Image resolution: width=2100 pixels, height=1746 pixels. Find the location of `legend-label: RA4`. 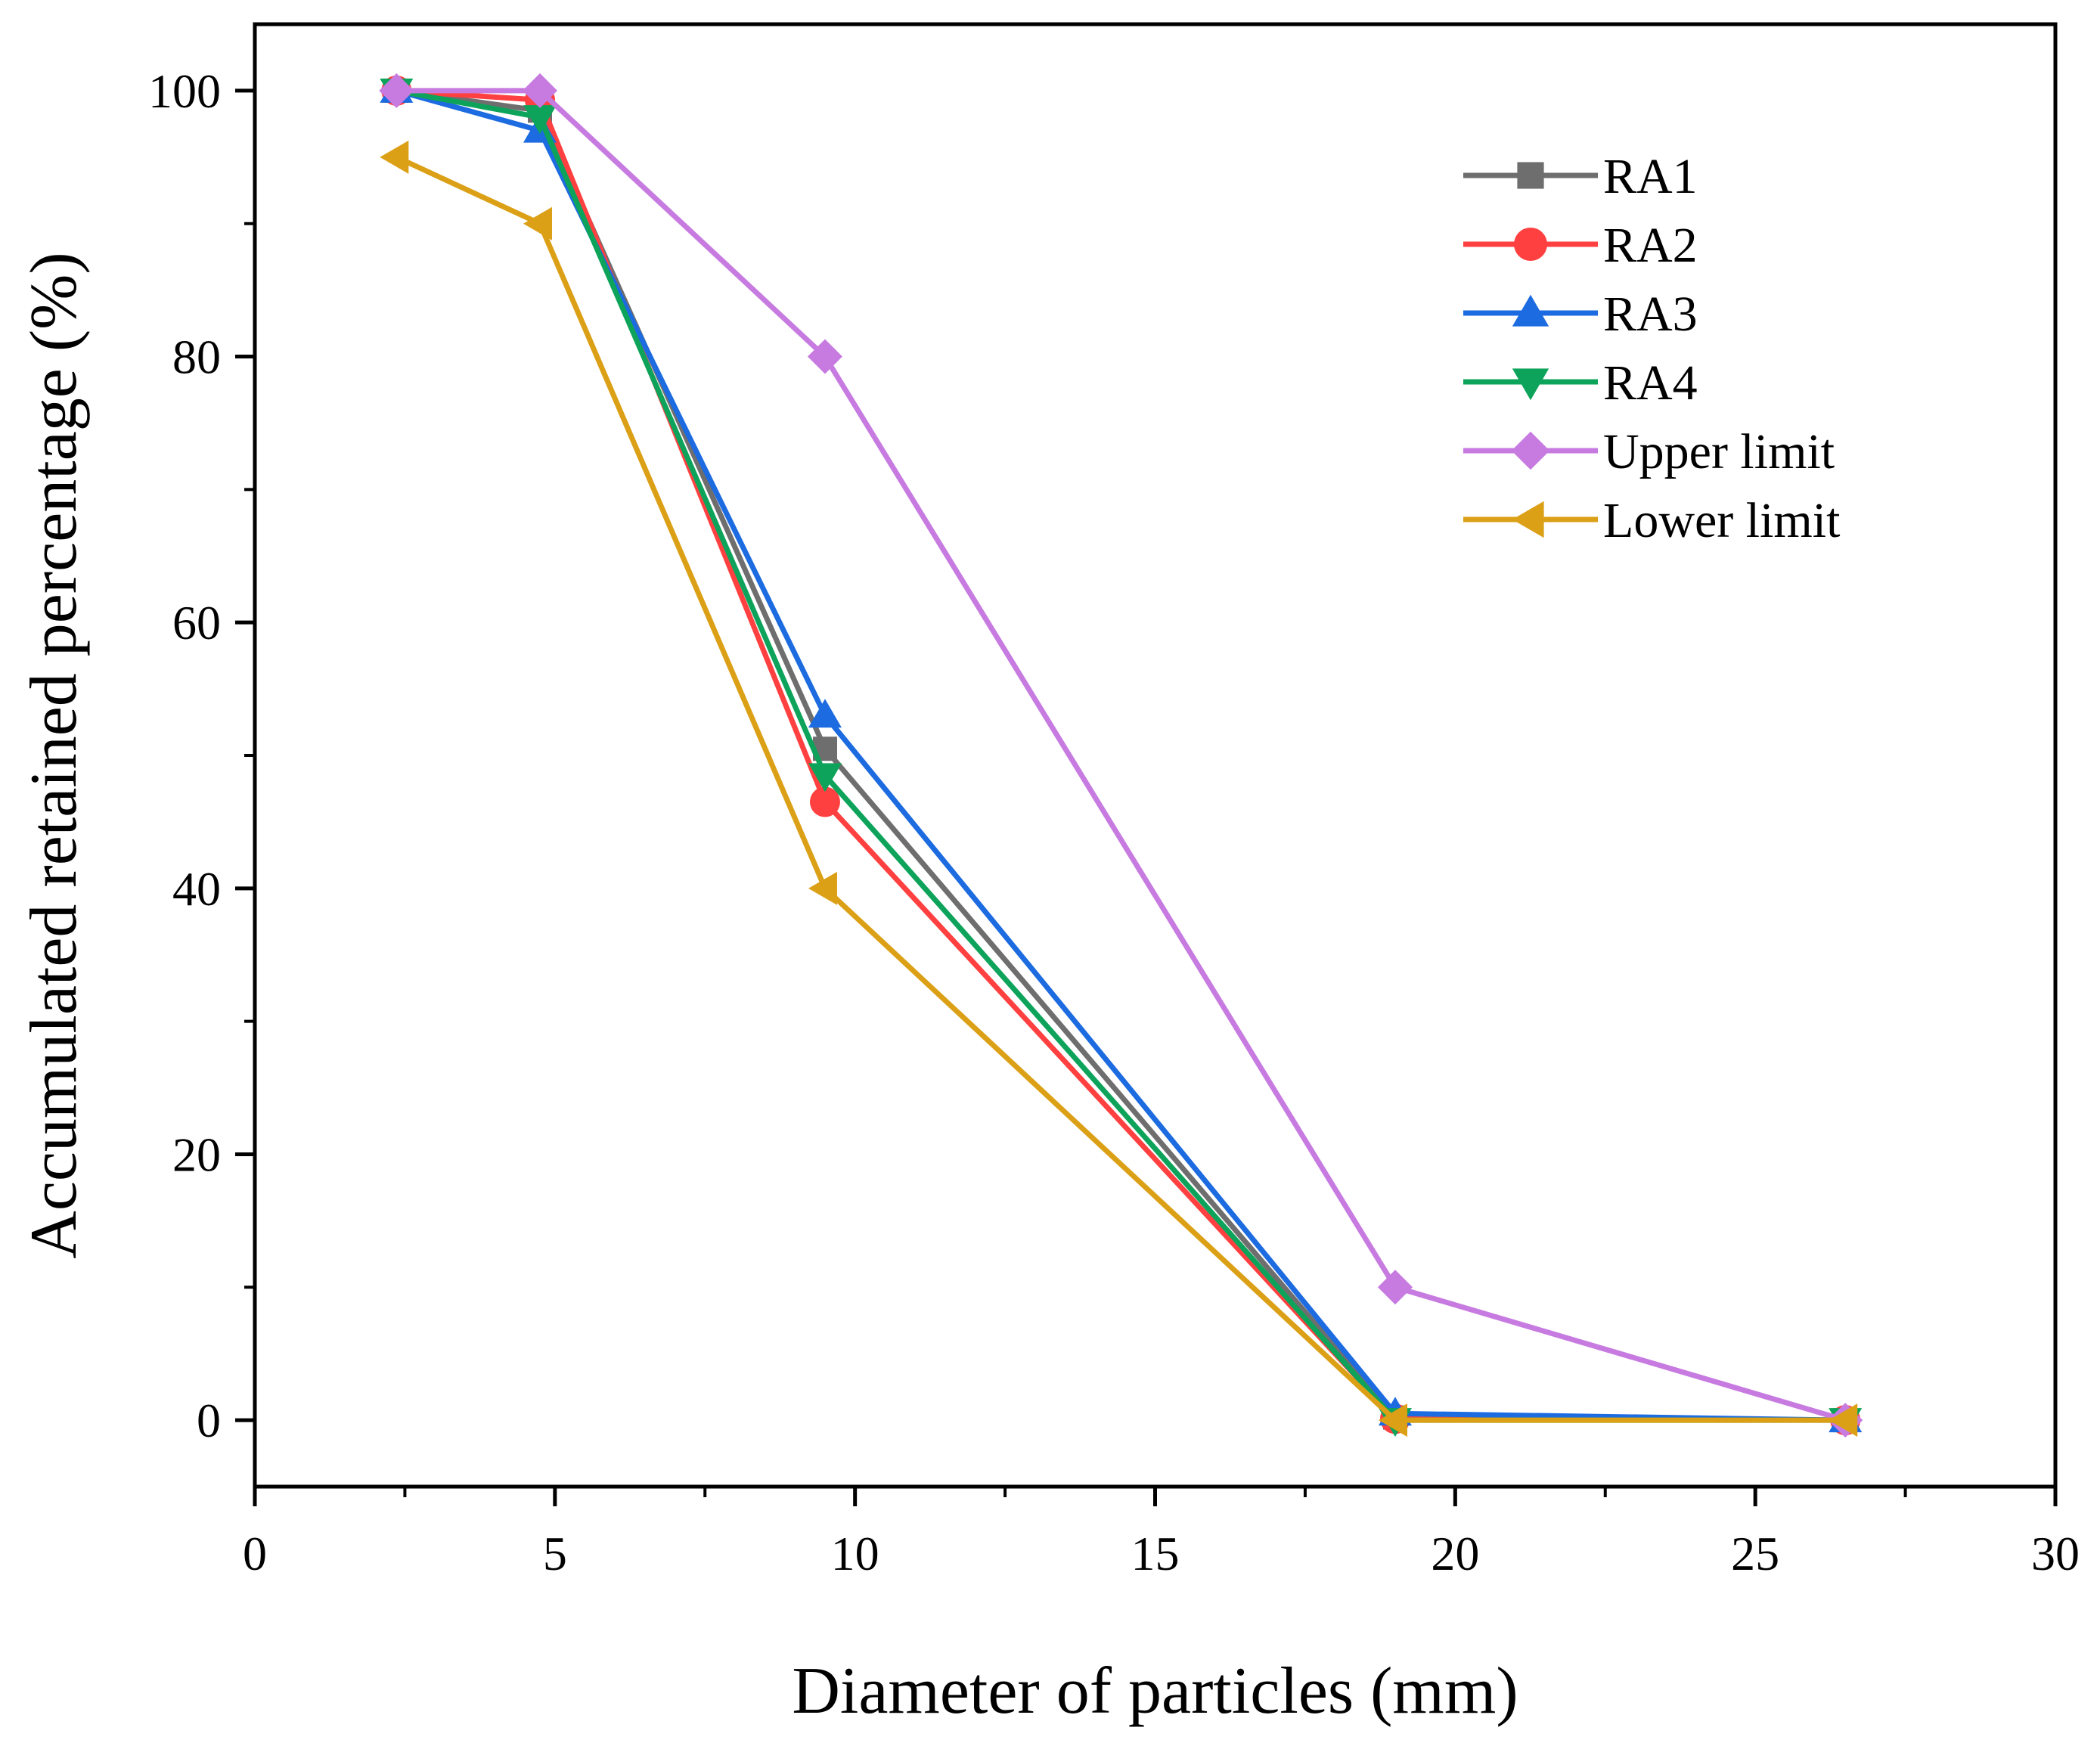

legend-label: RA4 is located at coordinates (1650, 383).